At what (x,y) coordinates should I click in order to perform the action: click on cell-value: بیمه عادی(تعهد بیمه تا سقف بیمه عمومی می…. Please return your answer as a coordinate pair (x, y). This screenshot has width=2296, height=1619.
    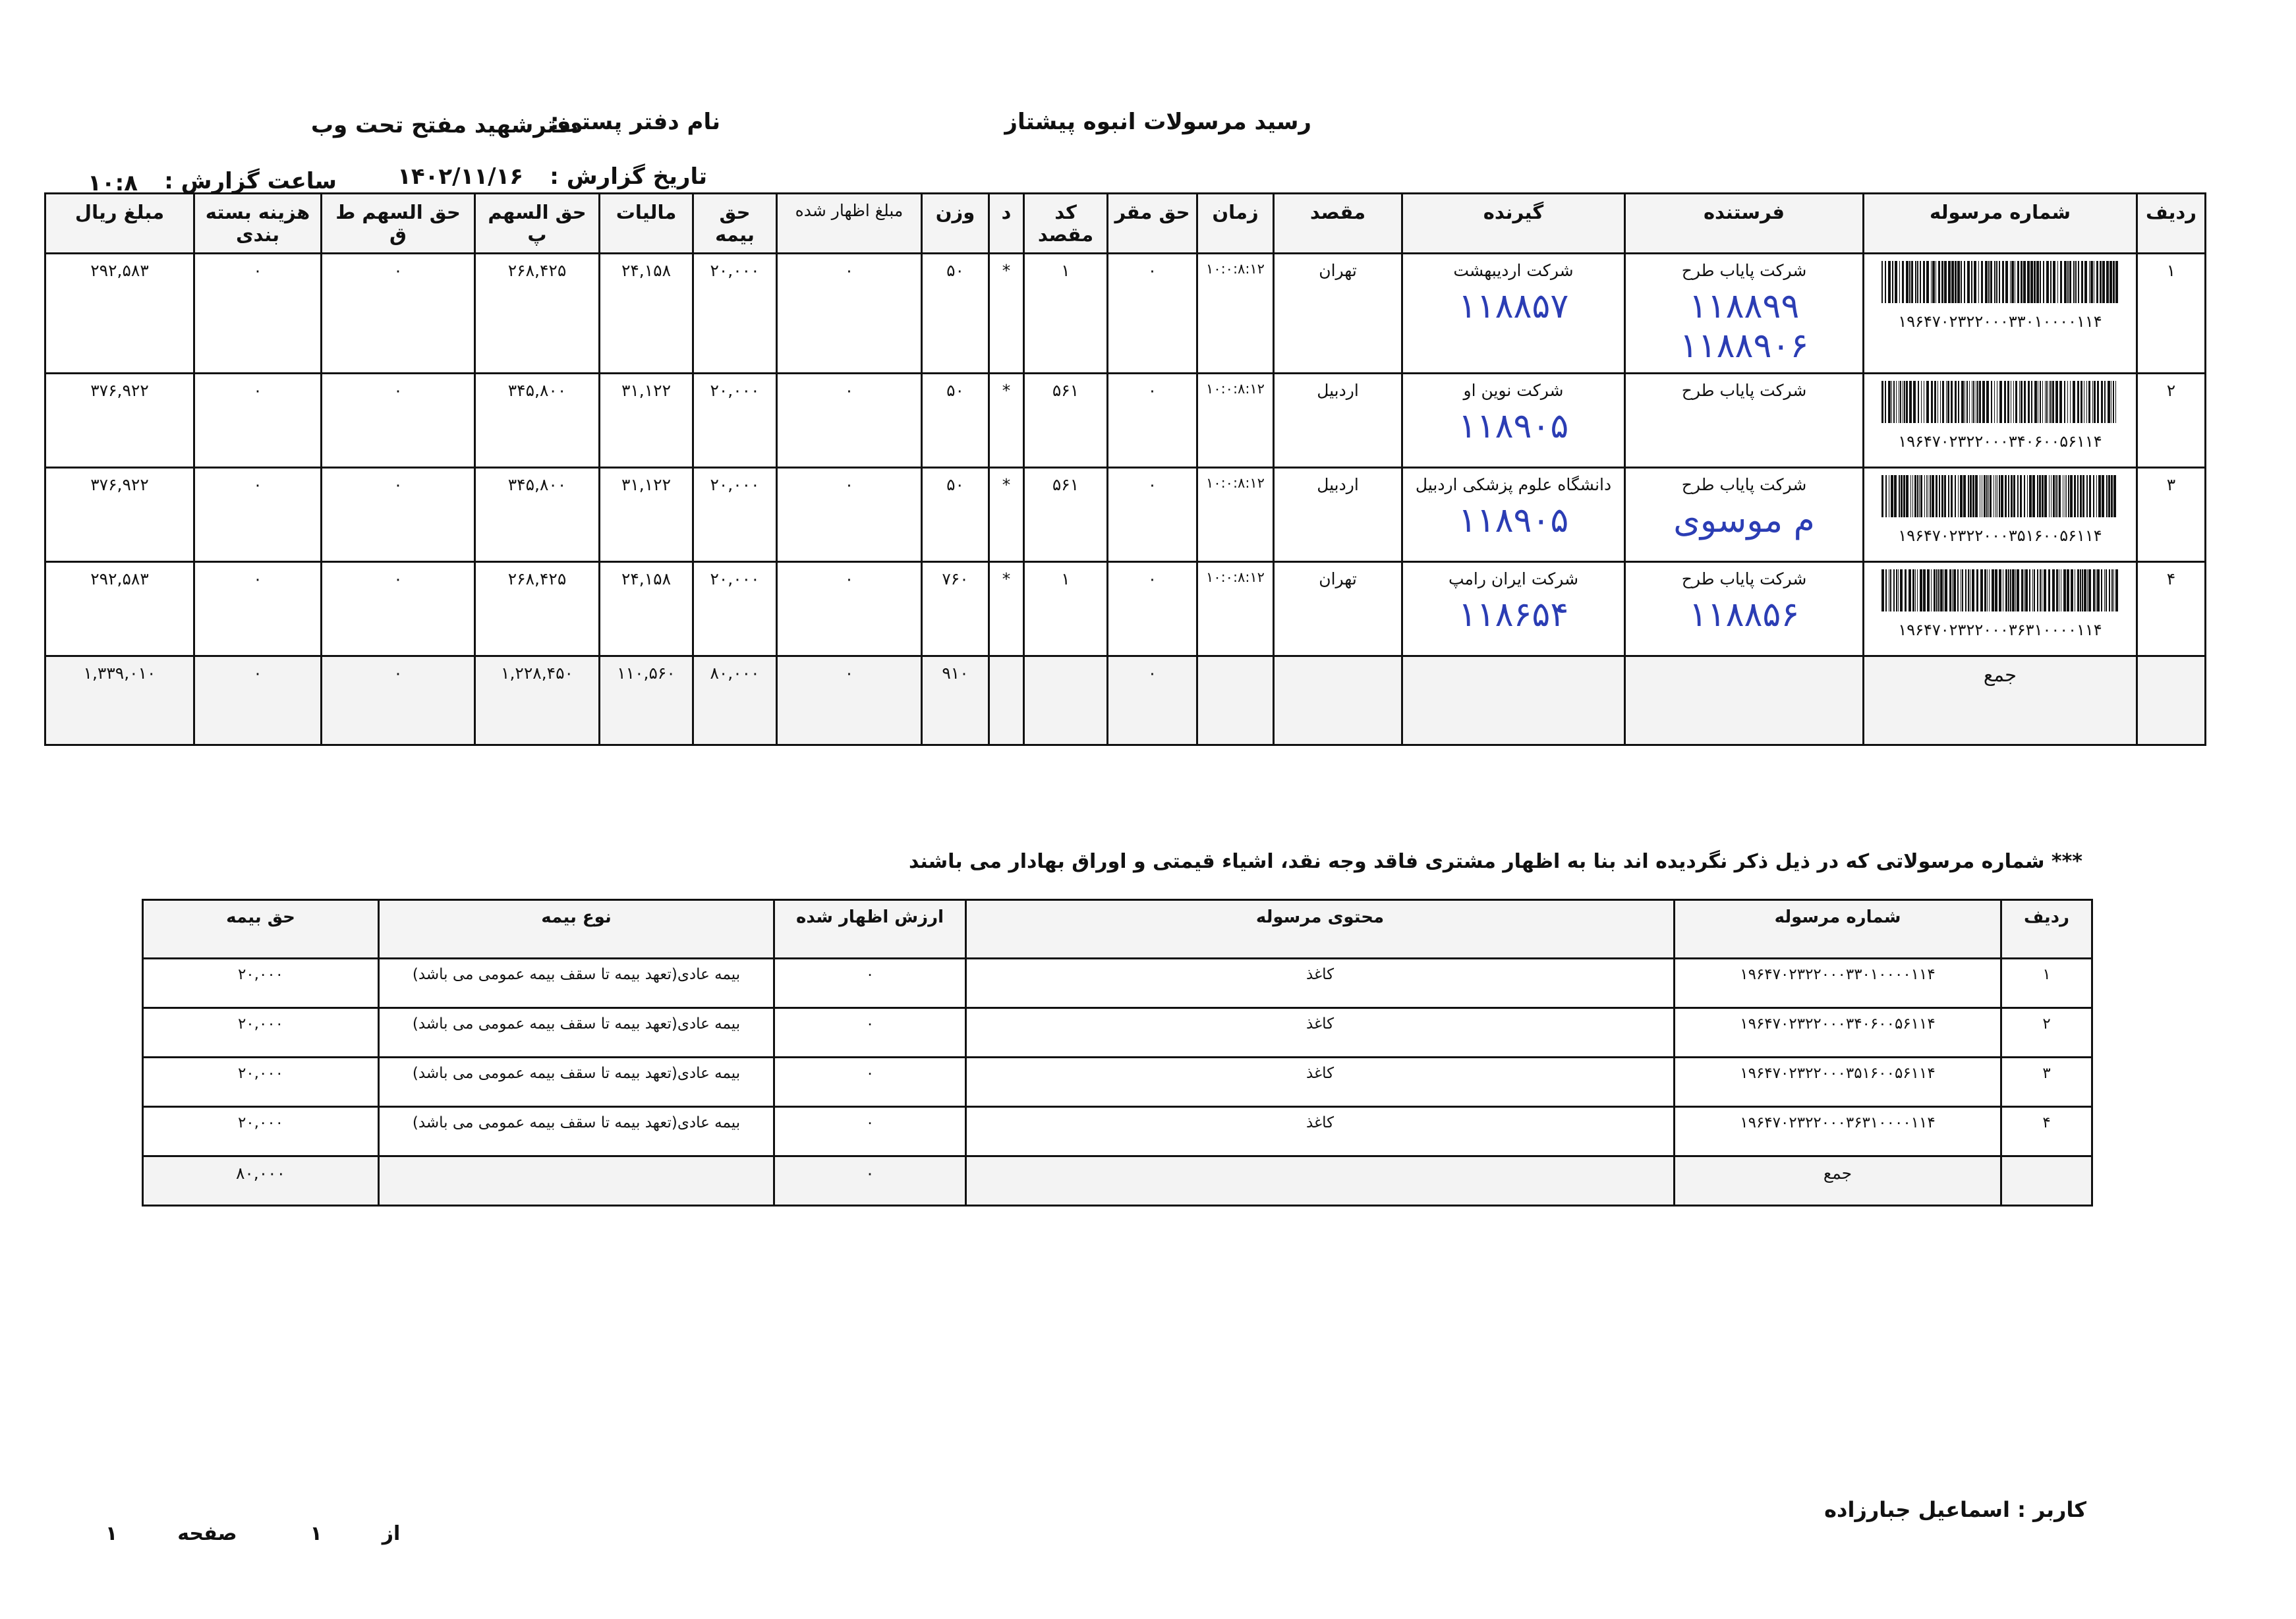
    Looking at the image, I should click on (576, 974).